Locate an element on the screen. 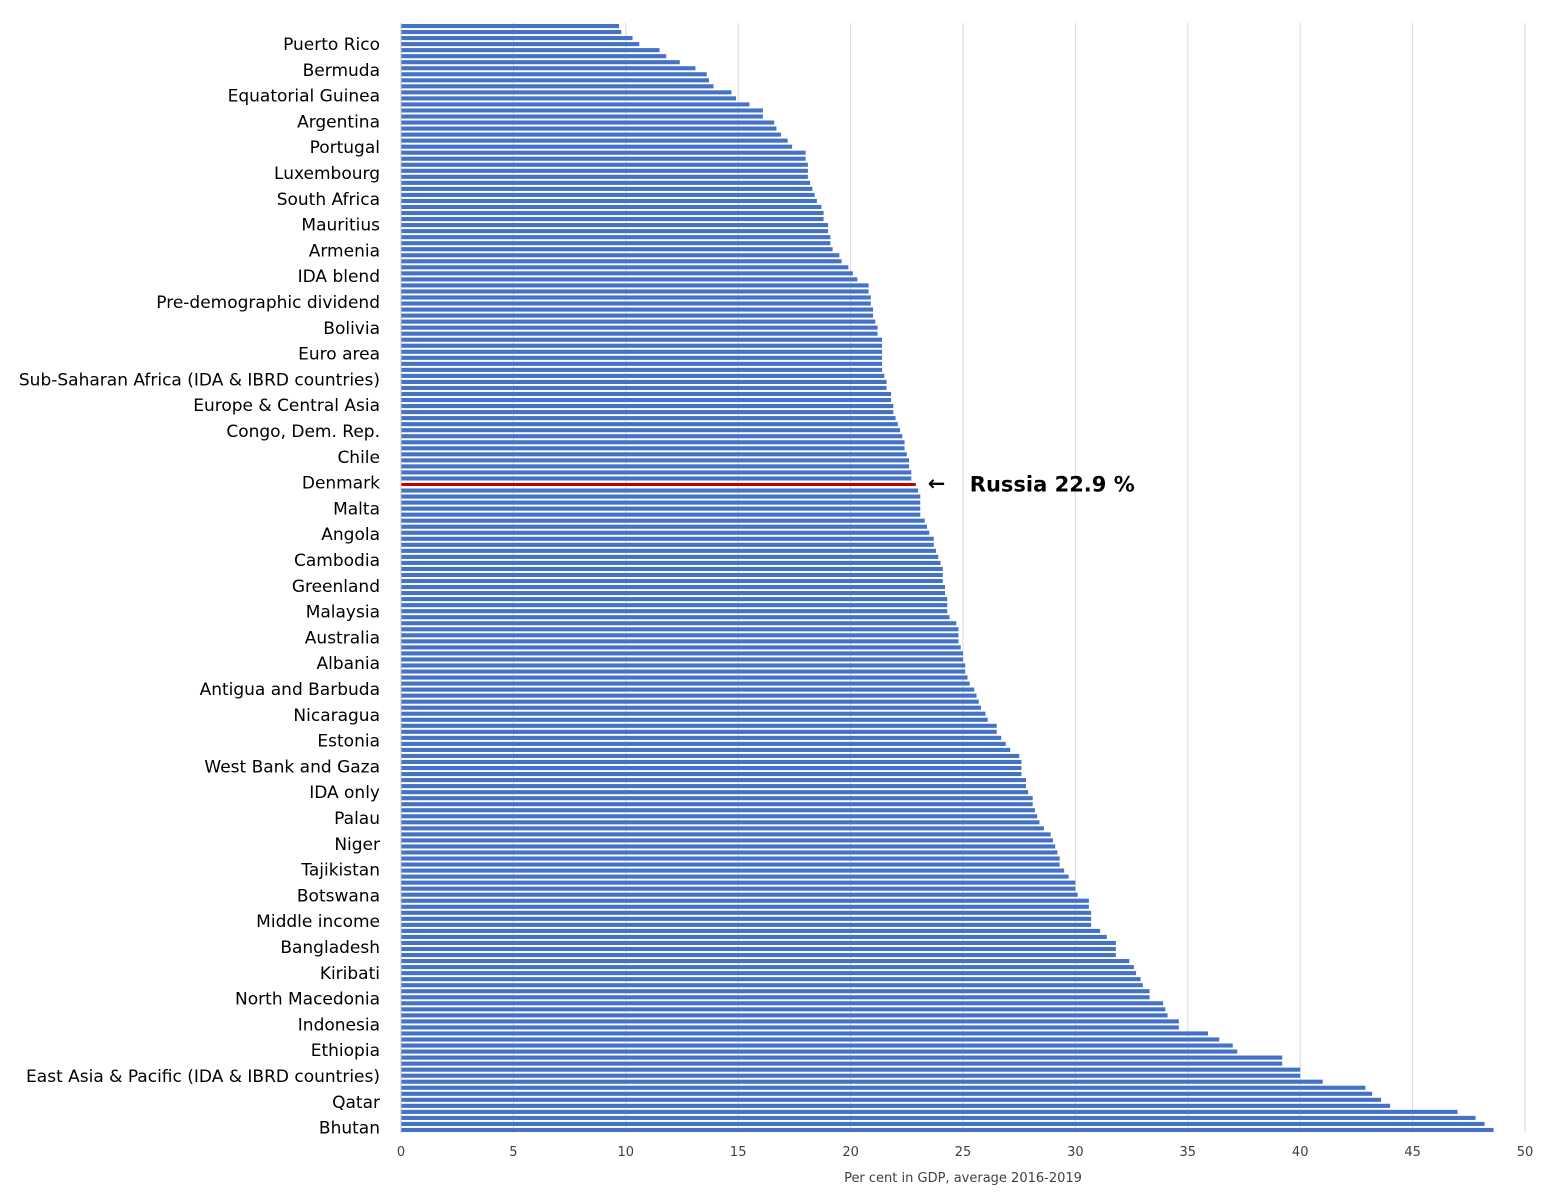 Image resolution: width=1542 pixels, height=1194 pixels. x-tick-label: 25 is located at coordinates (963, 1152).